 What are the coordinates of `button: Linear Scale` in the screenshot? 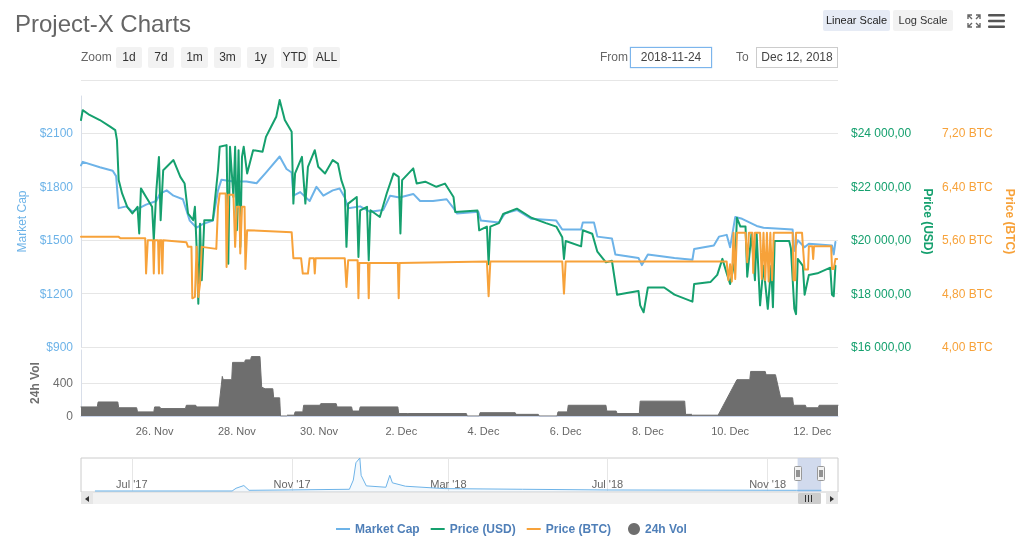 It's located at (856, 20).